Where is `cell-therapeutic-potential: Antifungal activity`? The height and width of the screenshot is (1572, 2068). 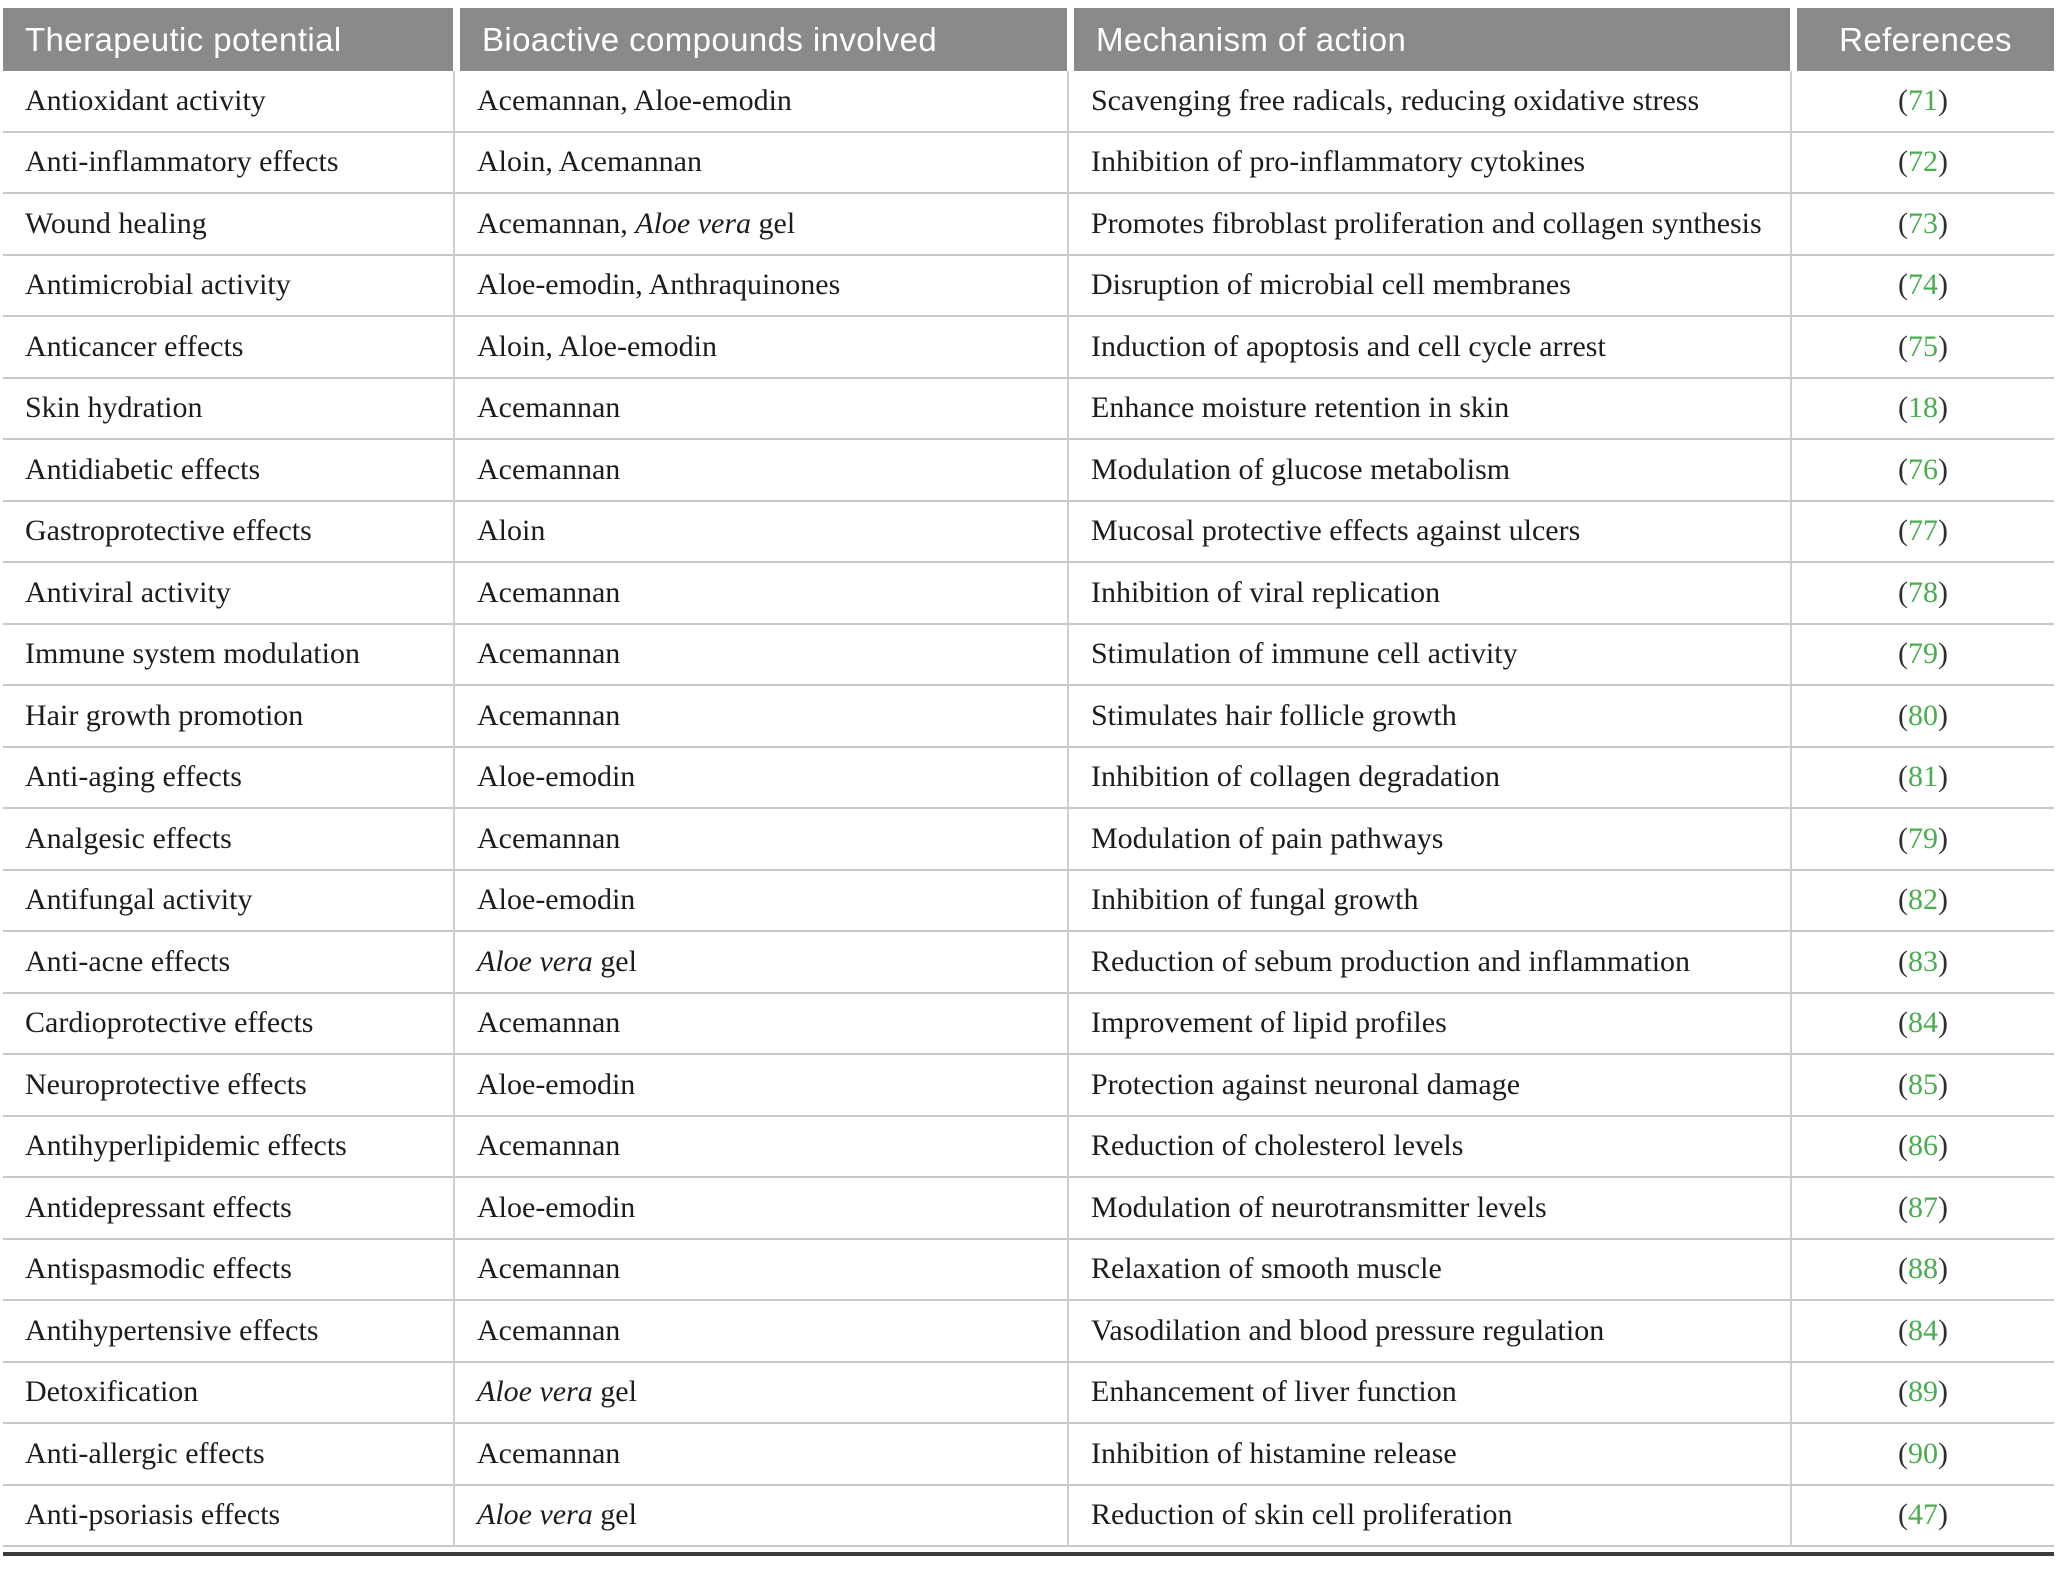 cell-therapeutic-potential: Antifungal activity is located at coordinates (228, 901).